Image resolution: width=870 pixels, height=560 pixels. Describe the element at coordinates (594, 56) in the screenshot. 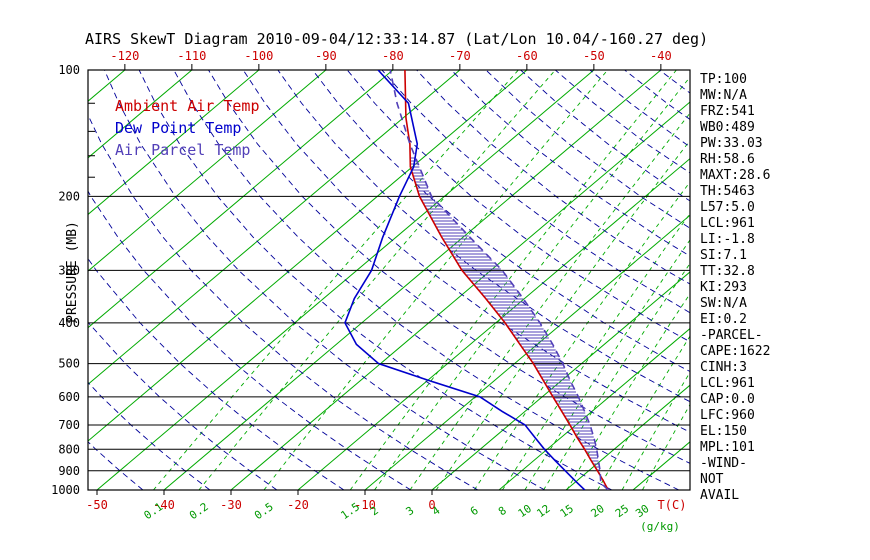

I see `top-temp-label: -50` at that location.